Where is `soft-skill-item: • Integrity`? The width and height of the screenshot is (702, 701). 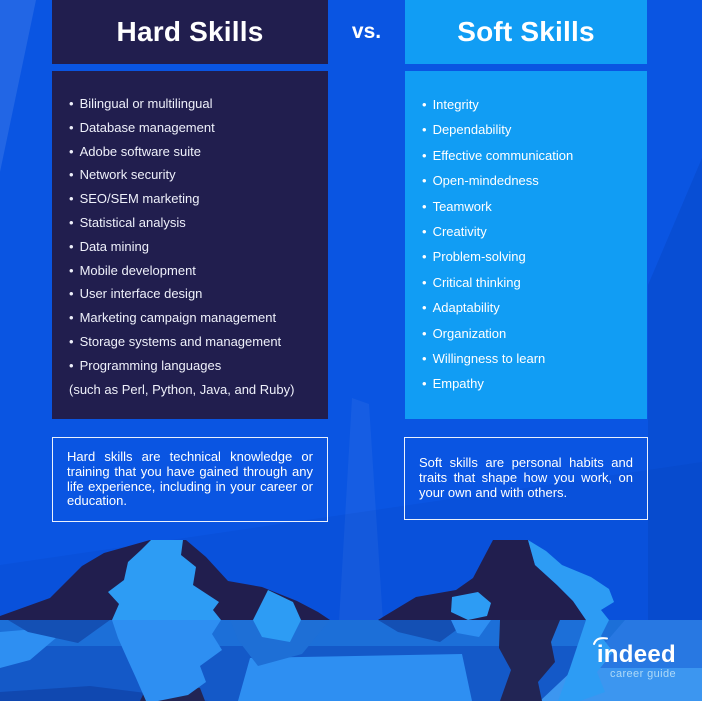 soft-skill-item: • Integrity is located at coordinates (527, 104).